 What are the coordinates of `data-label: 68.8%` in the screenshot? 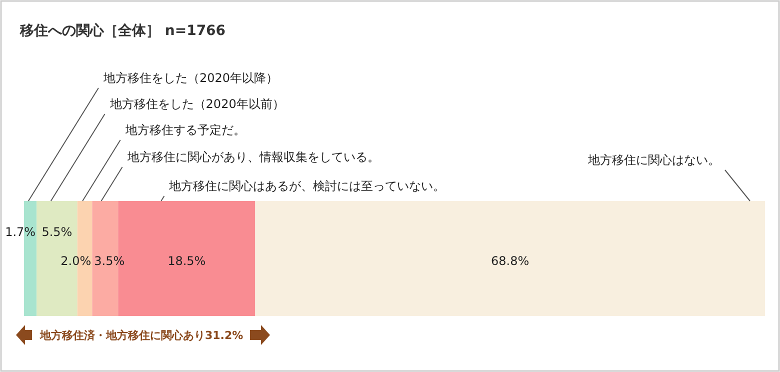 It's located at (510, 261).